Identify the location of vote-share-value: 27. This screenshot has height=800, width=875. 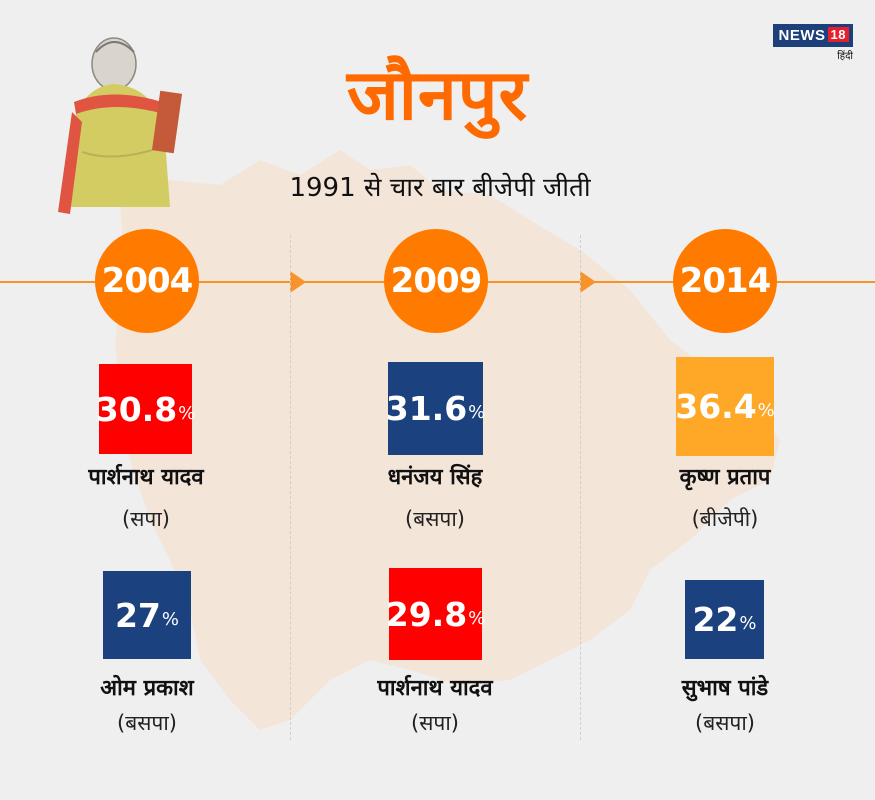
(137, 615).